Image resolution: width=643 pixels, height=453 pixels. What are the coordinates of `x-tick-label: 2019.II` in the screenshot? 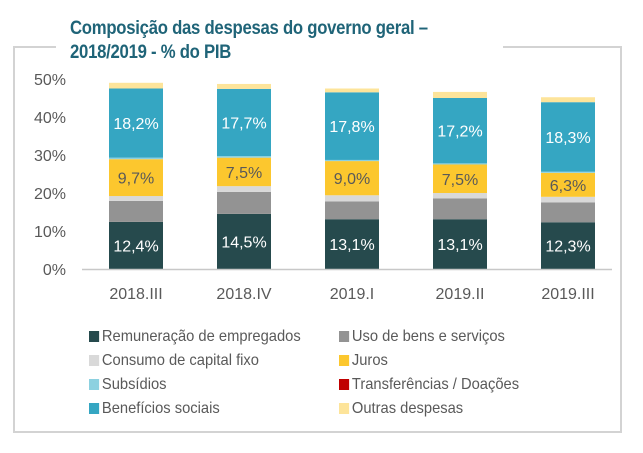 It's located at (460, 294).